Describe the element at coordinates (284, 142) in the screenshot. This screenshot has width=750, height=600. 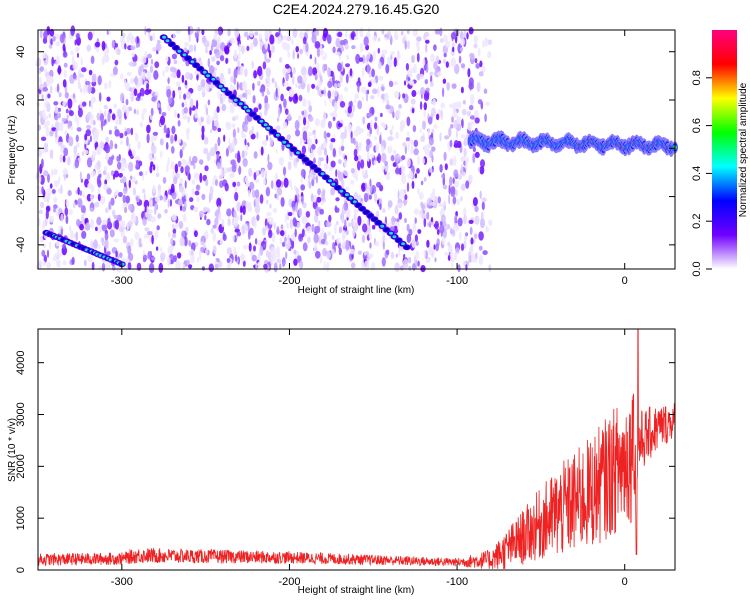
I see `trace-core` at that location.